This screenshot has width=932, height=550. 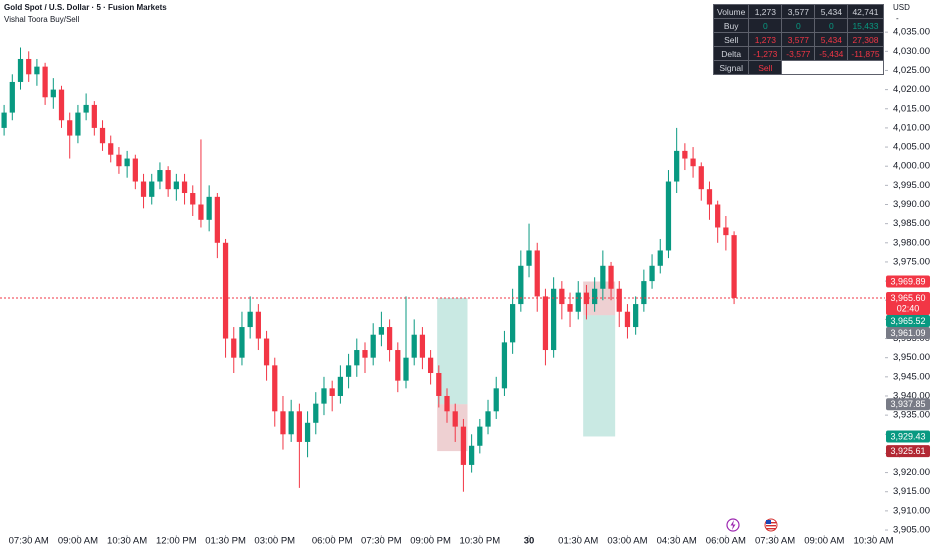 What do you see at coordinates (911, 357) in the screenshot?
I see `y-tick-label: 3,950.00` at bounding box center [911, 357].